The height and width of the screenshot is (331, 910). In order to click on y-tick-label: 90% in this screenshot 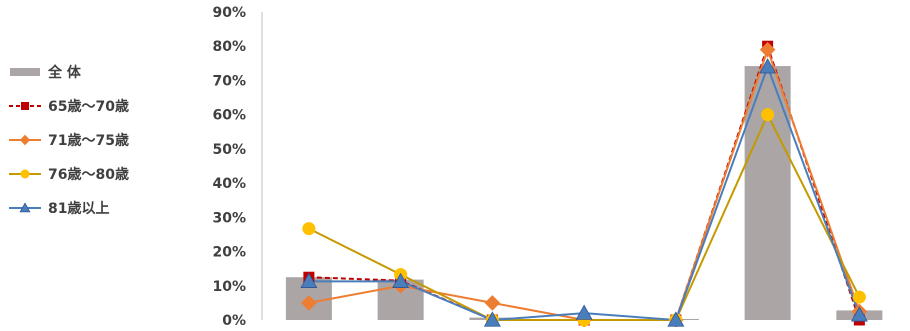, I will do `click(229, 13)`.